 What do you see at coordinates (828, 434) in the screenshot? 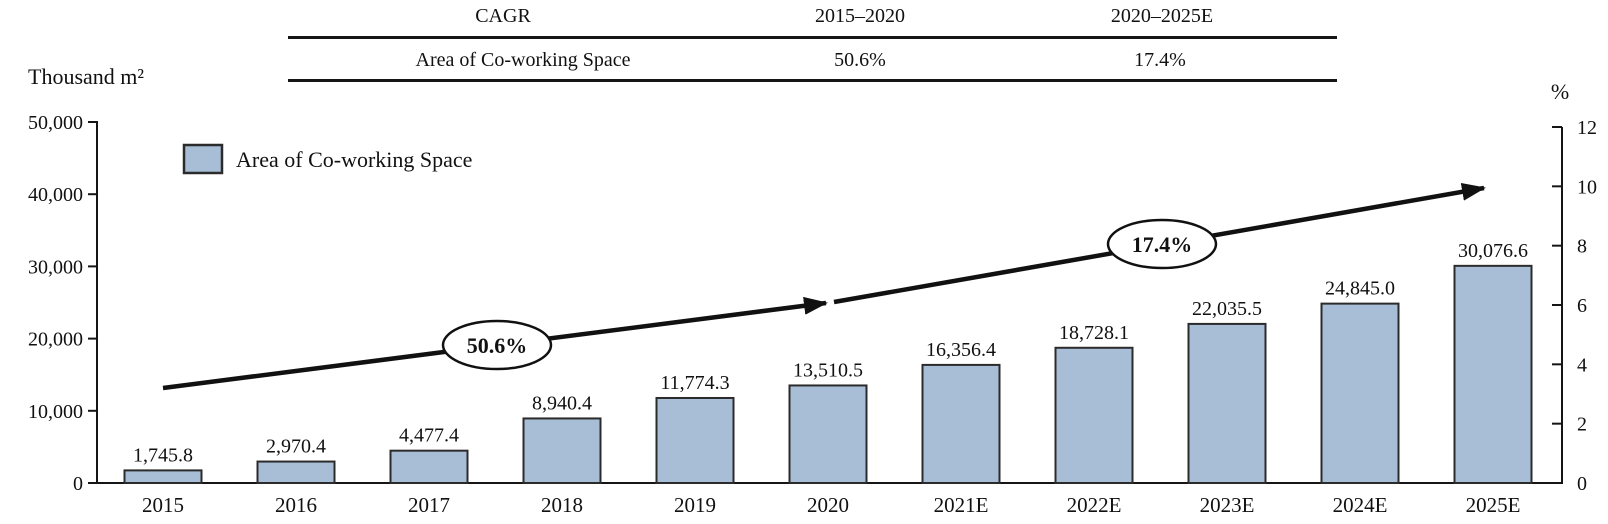
I see `bar-2020` at bounding box center [828, 434].